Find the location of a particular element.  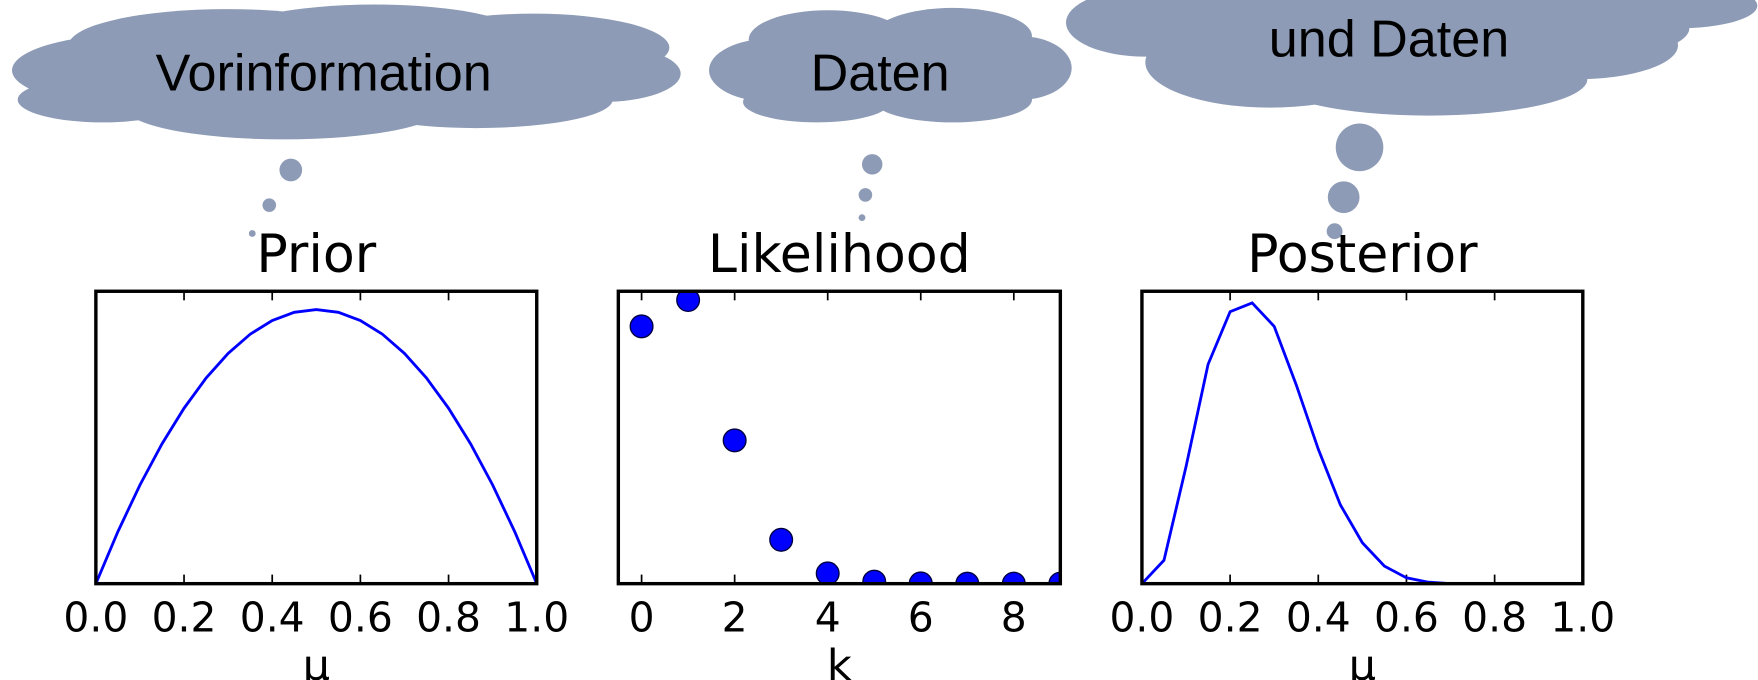

chart-title: Likelihood is located at coordinates (839, 255).